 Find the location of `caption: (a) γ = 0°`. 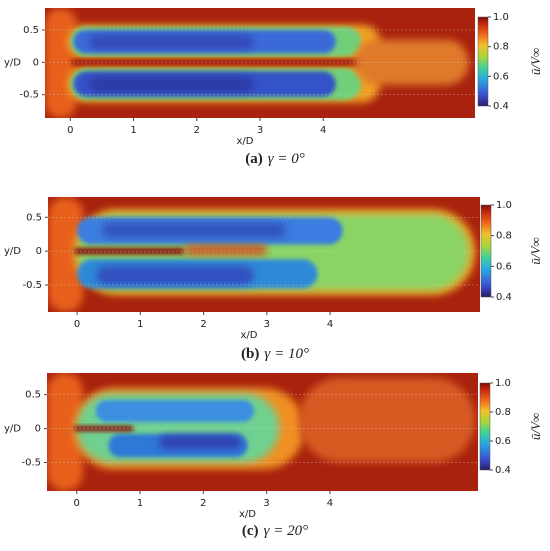

caption: (a) γ = 0° is located at coordinates (275, 159).